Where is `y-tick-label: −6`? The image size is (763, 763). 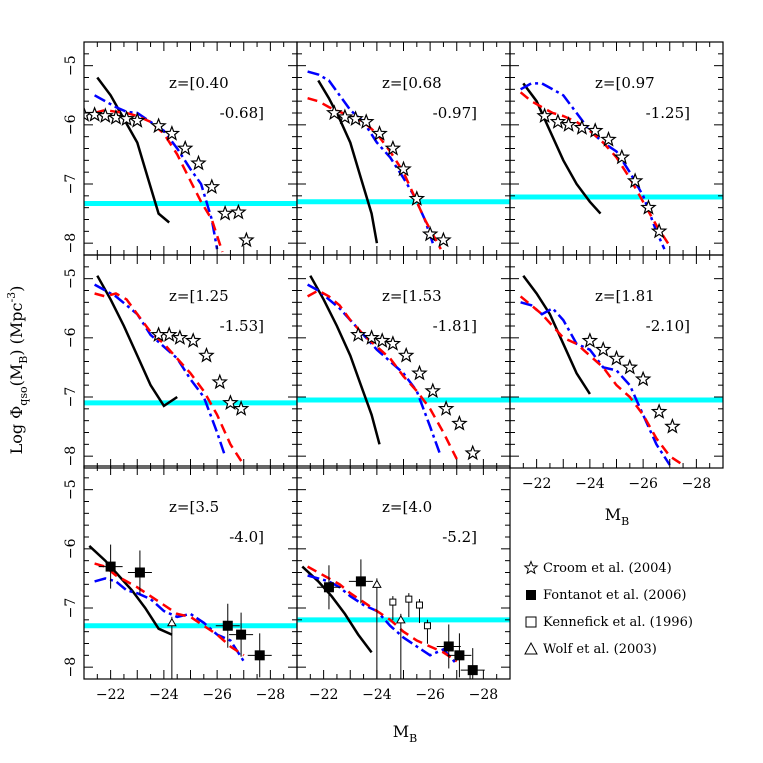 y-tick-label: −6 is located at coordinates (71, 548).